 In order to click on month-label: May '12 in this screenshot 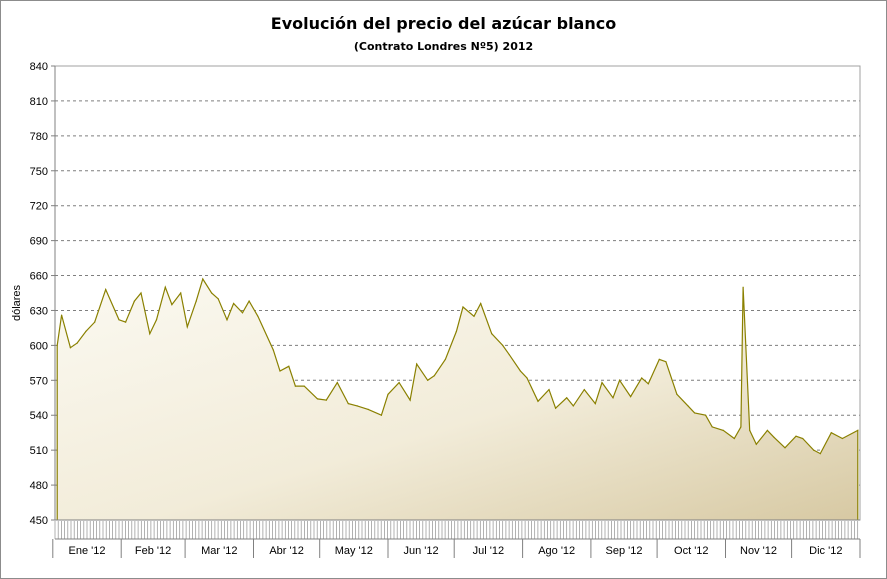, I will do `click(354, 551)`.